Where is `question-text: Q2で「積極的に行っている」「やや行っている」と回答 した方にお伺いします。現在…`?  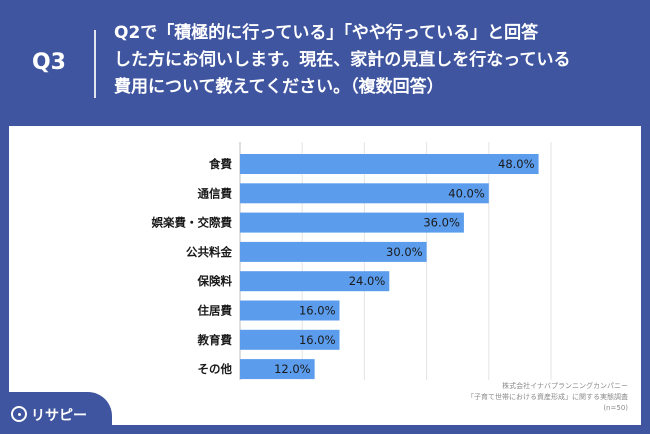
question-text: Q2で「積極的に行っている」「やや行っている」と回答 した方にお伺いします。現在… is located at coordinates (374, 60).